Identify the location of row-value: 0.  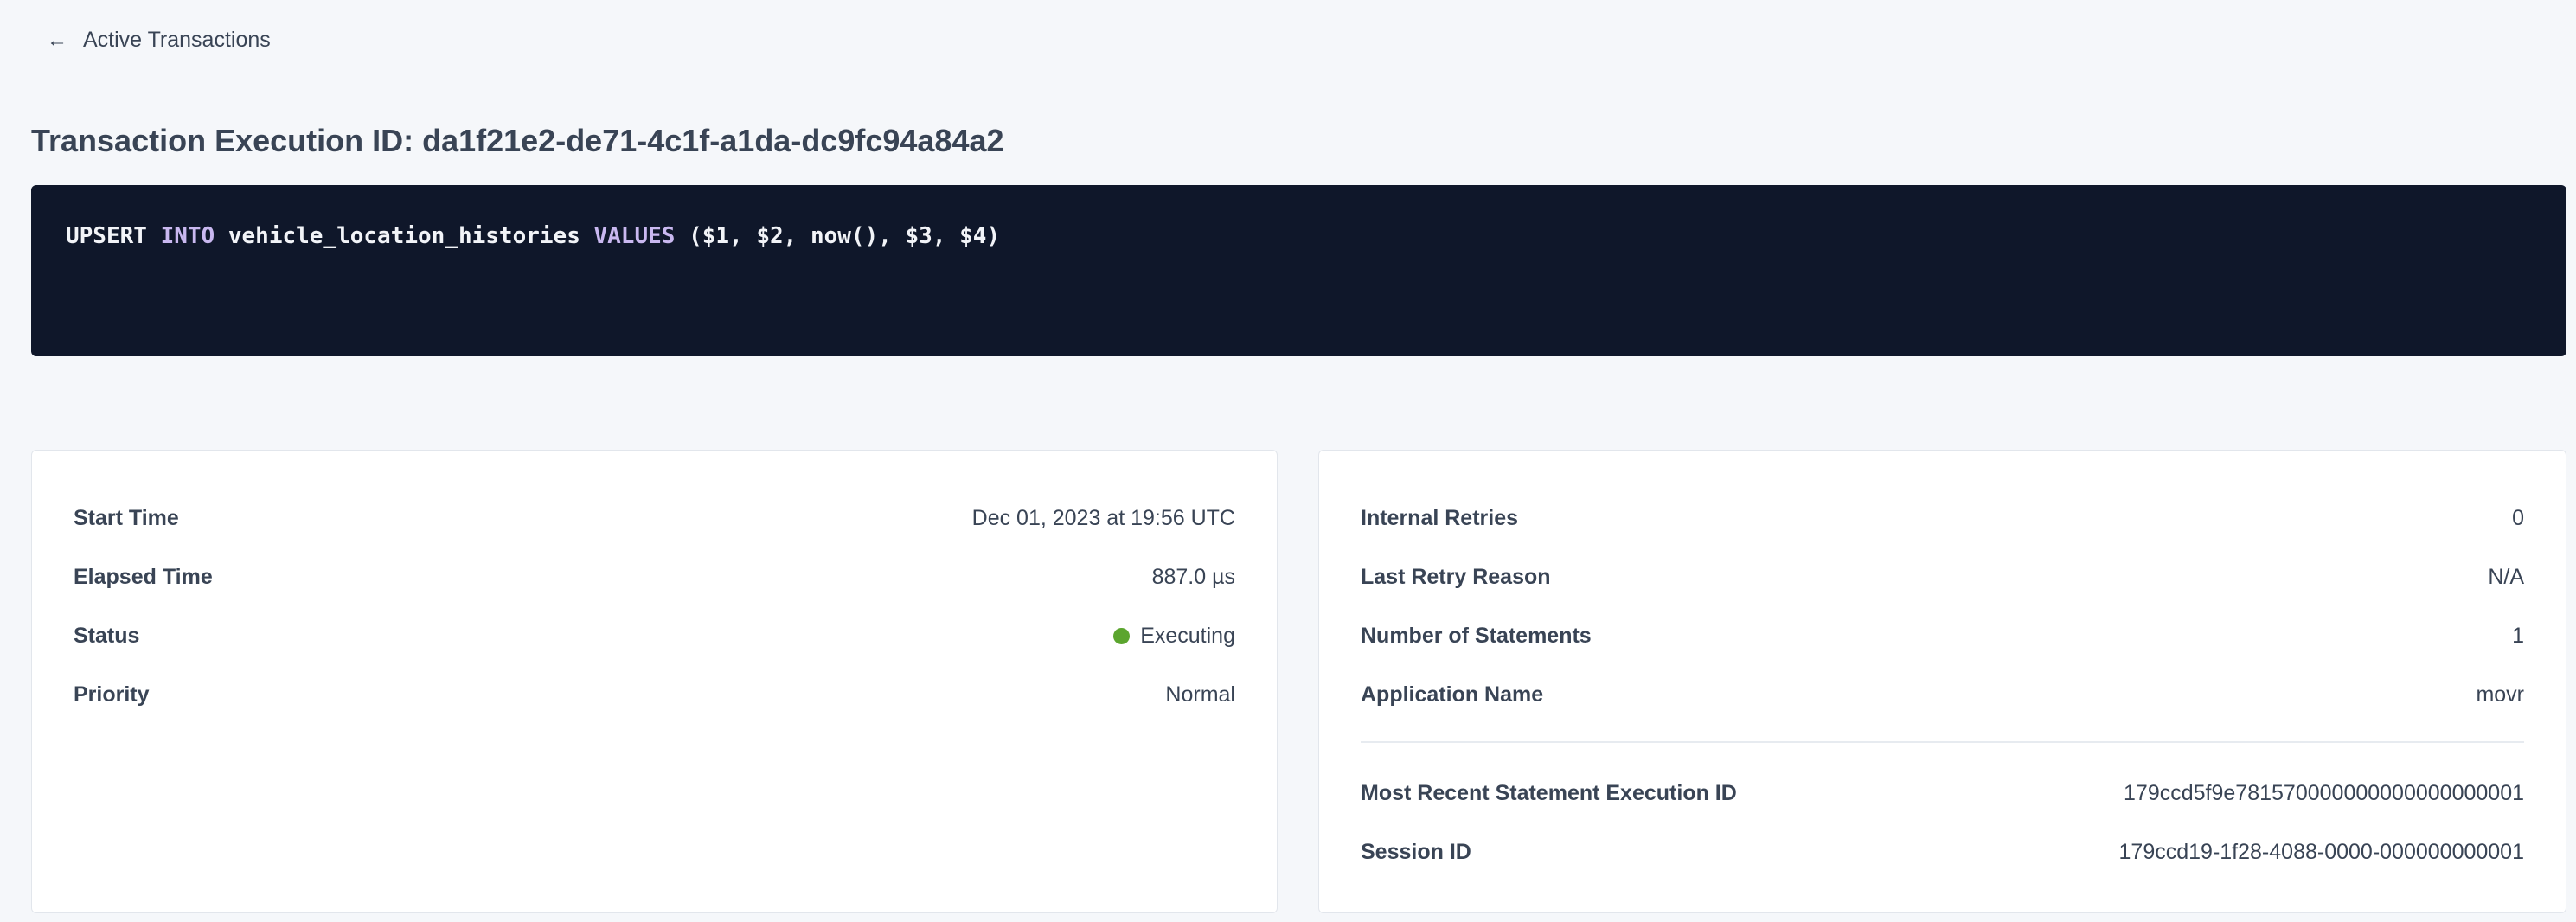
(2518, 517).